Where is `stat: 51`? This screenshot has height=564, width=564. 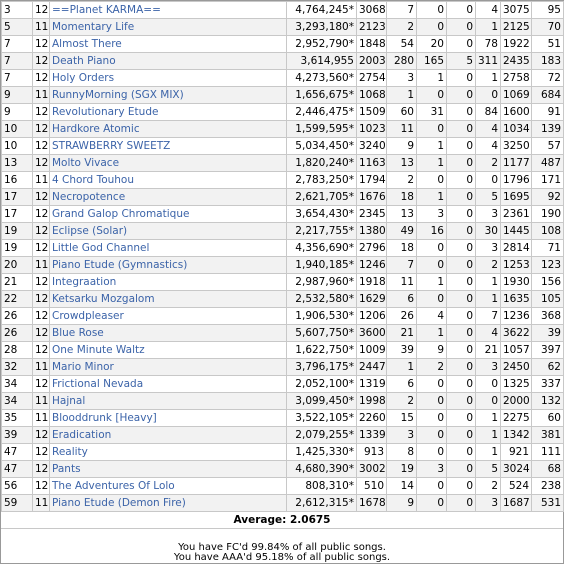 stat: 51 is located at coordinates (547, 44).